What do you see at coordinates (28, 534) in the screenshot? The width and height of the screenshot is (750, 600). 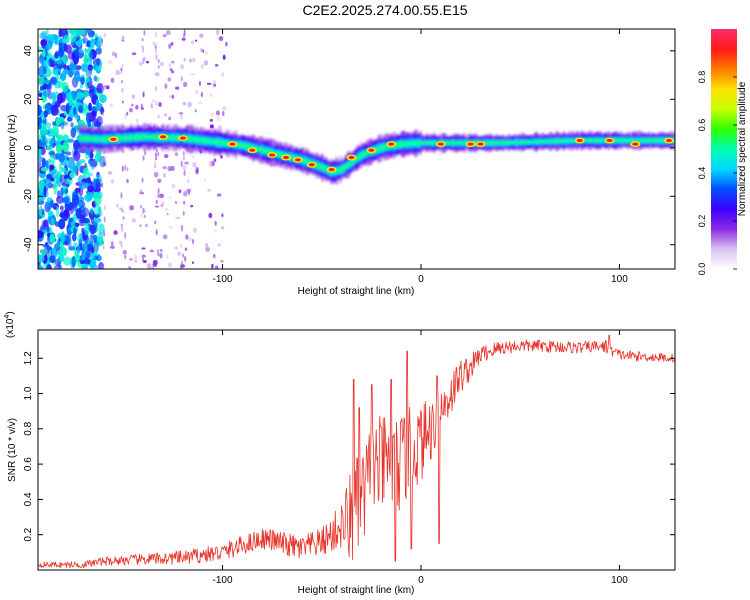 I see `snr-ytick-label: 0.2` at bounding box center [28, 534].